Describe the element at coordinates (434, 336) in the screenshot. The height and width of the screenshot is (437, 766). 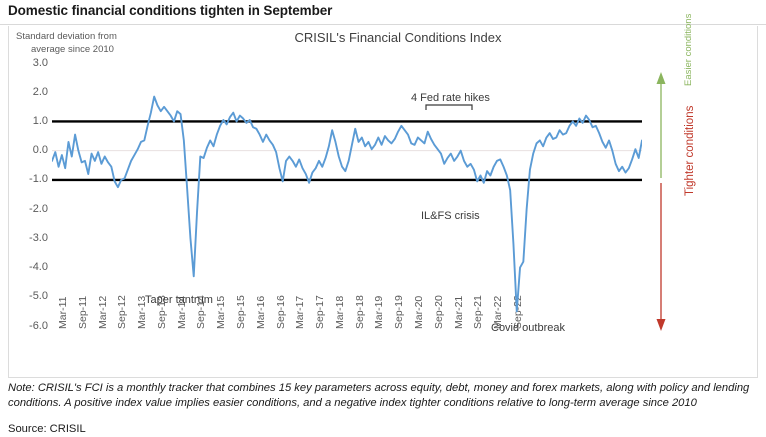
I see `x-tick-label: Sep-20` at that location.